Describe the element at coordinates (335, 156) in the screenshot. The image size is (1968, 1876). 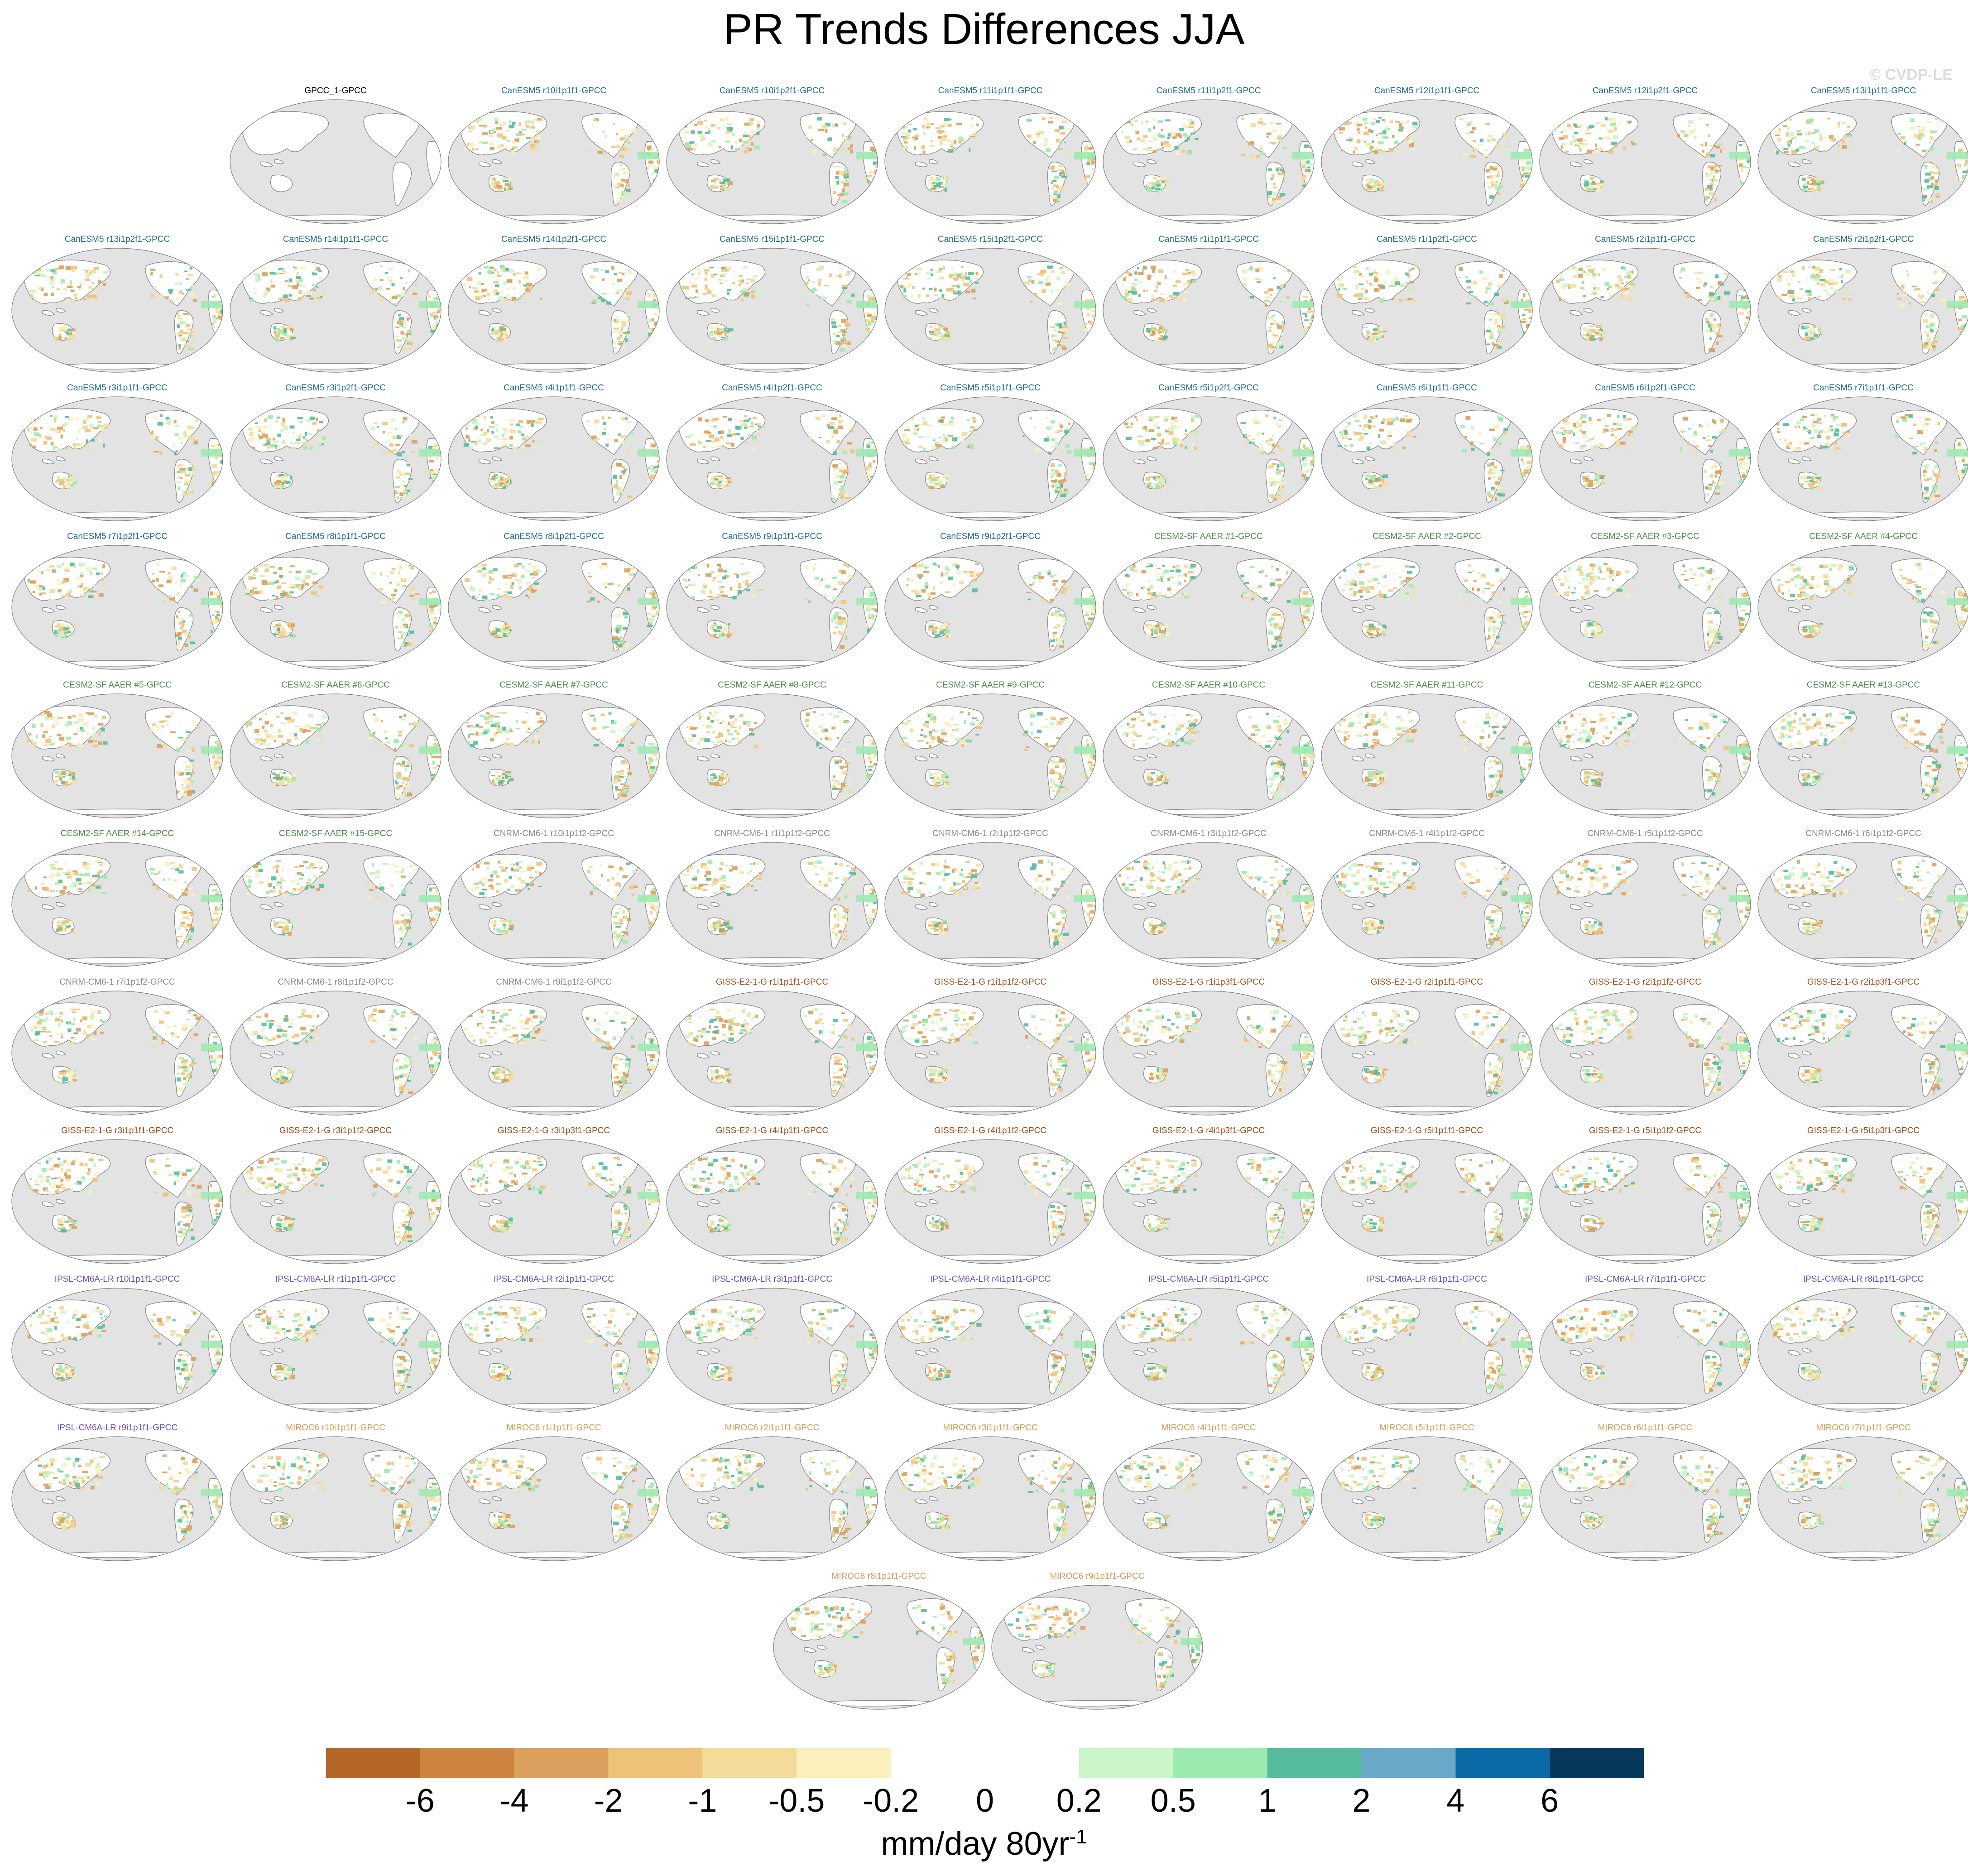
I see `map-panel: GPCC_1-GPCC` at that location.